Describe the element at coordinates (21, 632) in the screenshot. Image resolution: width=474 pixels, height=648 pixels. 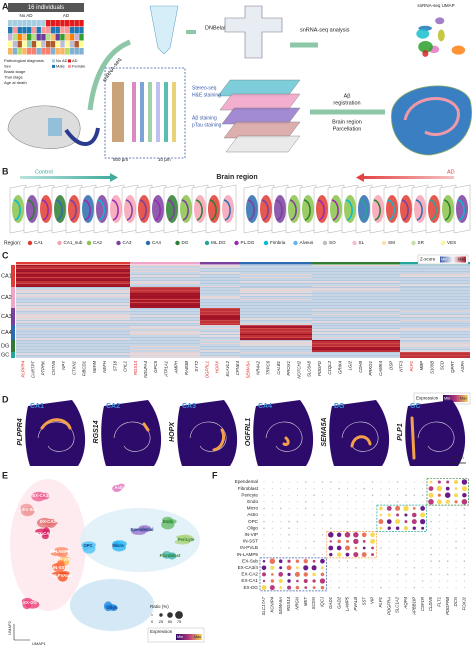
I see `axis-arrows` at that location.